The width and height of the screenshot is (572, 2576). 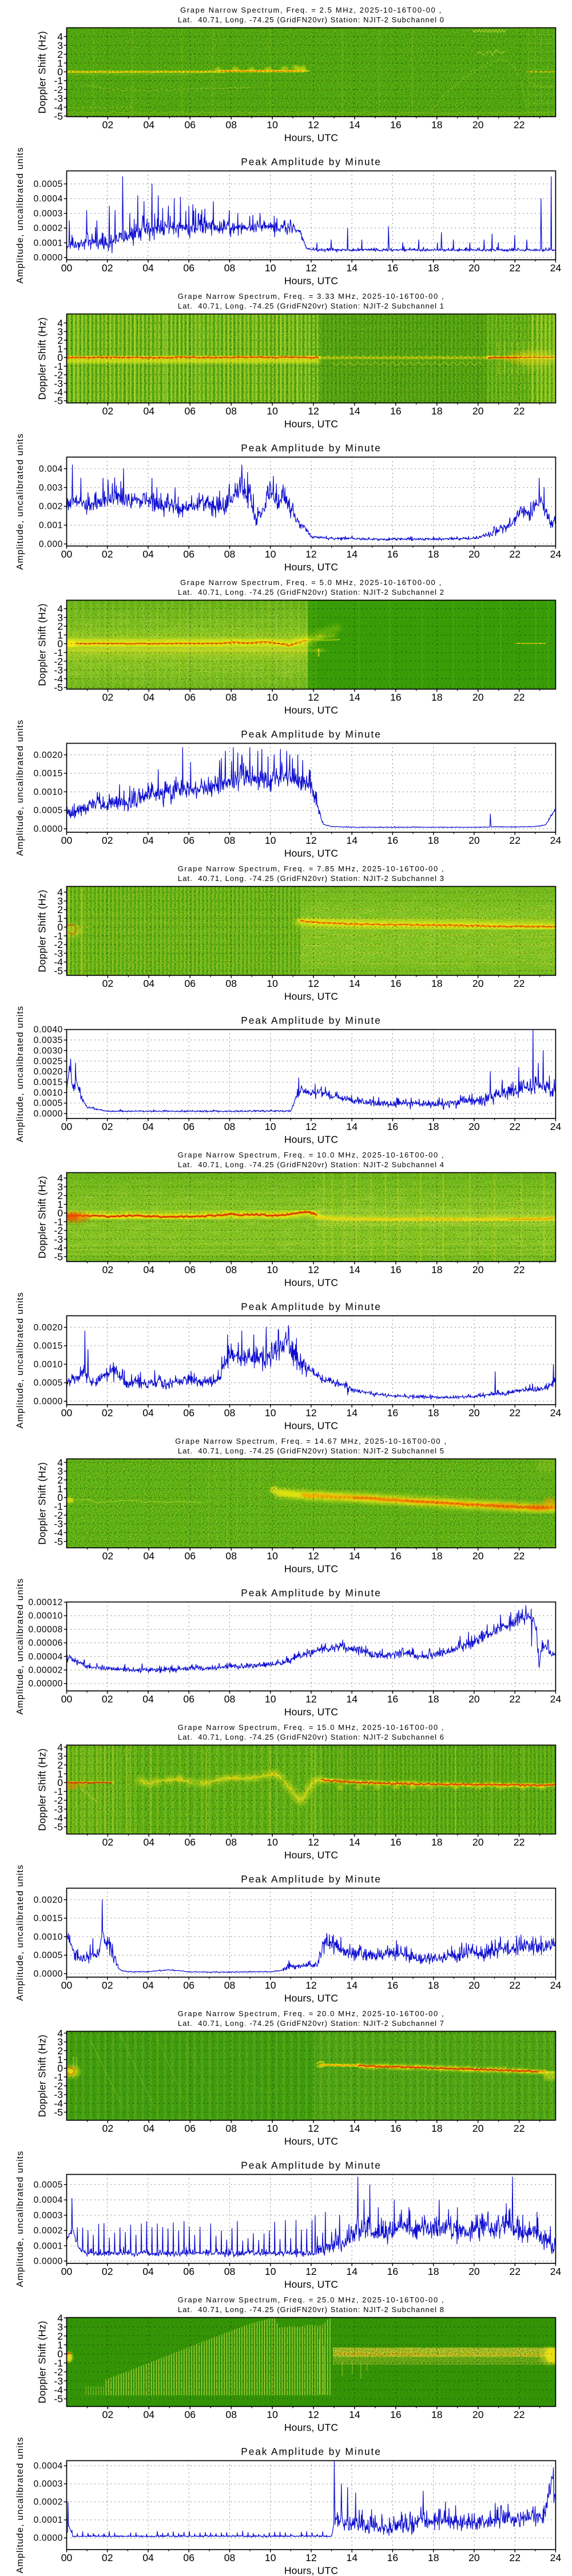 What do you see at coordinates (60, 2336) in the screenshot?
I see `svg-text: 2` at bounding box center [60, 2336].